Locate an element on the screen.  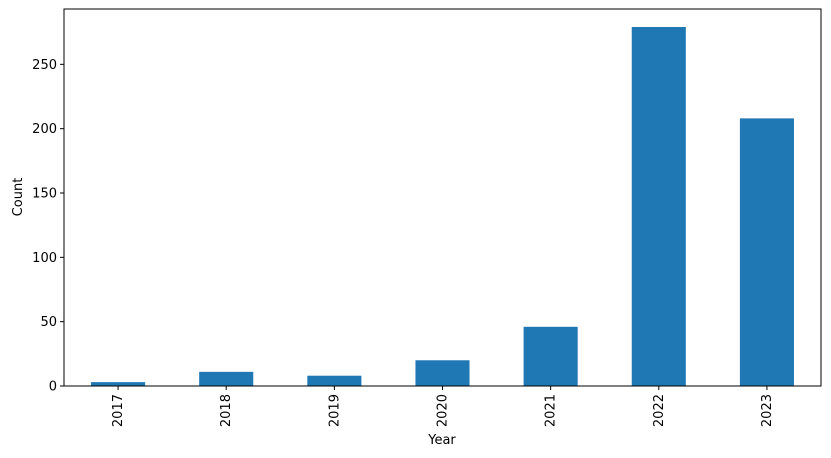
bar-2017 is located at coordinates (118, 384).